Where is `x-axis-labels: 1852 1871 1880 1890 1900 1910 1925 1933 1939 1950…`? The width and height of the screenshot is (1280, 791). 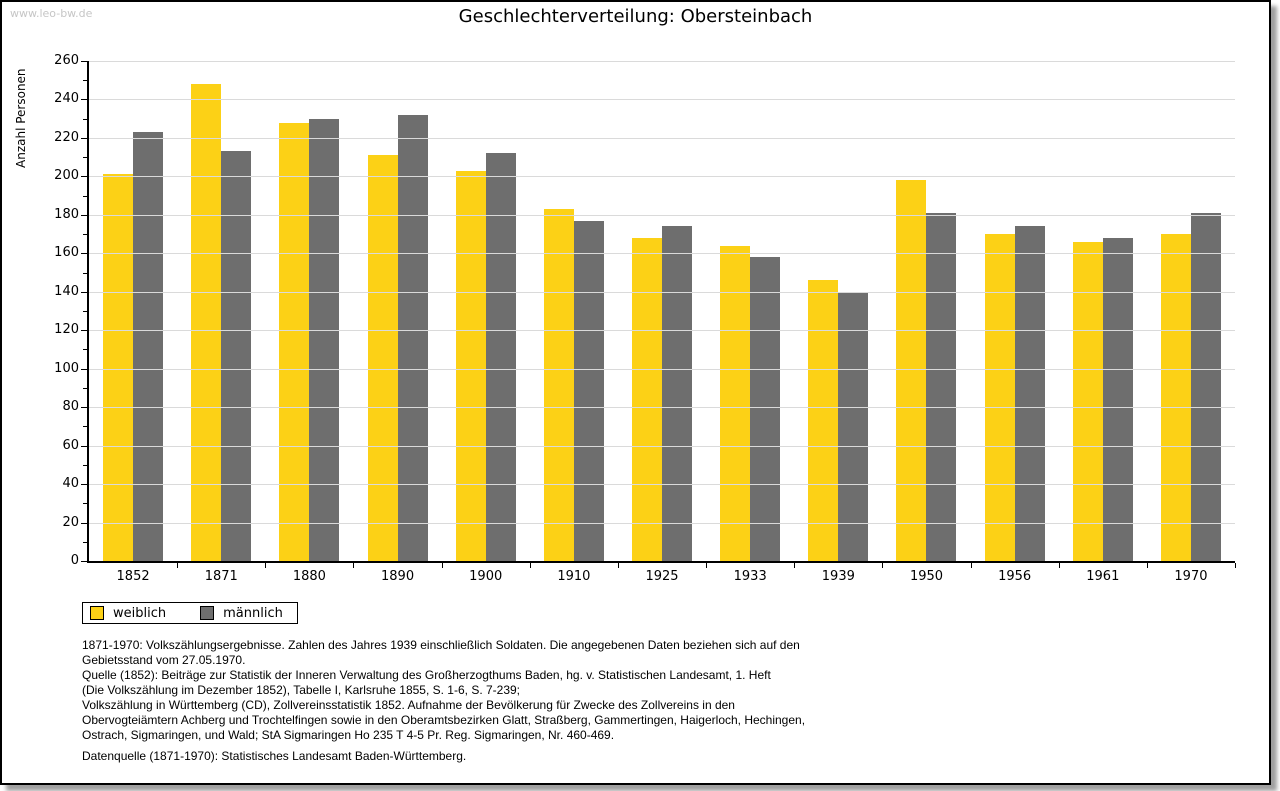 x-axis-labels: 1852 1871 1880 1890 1900 1910 1925 1933 1939 1950… is located at coordinates (662, 576).